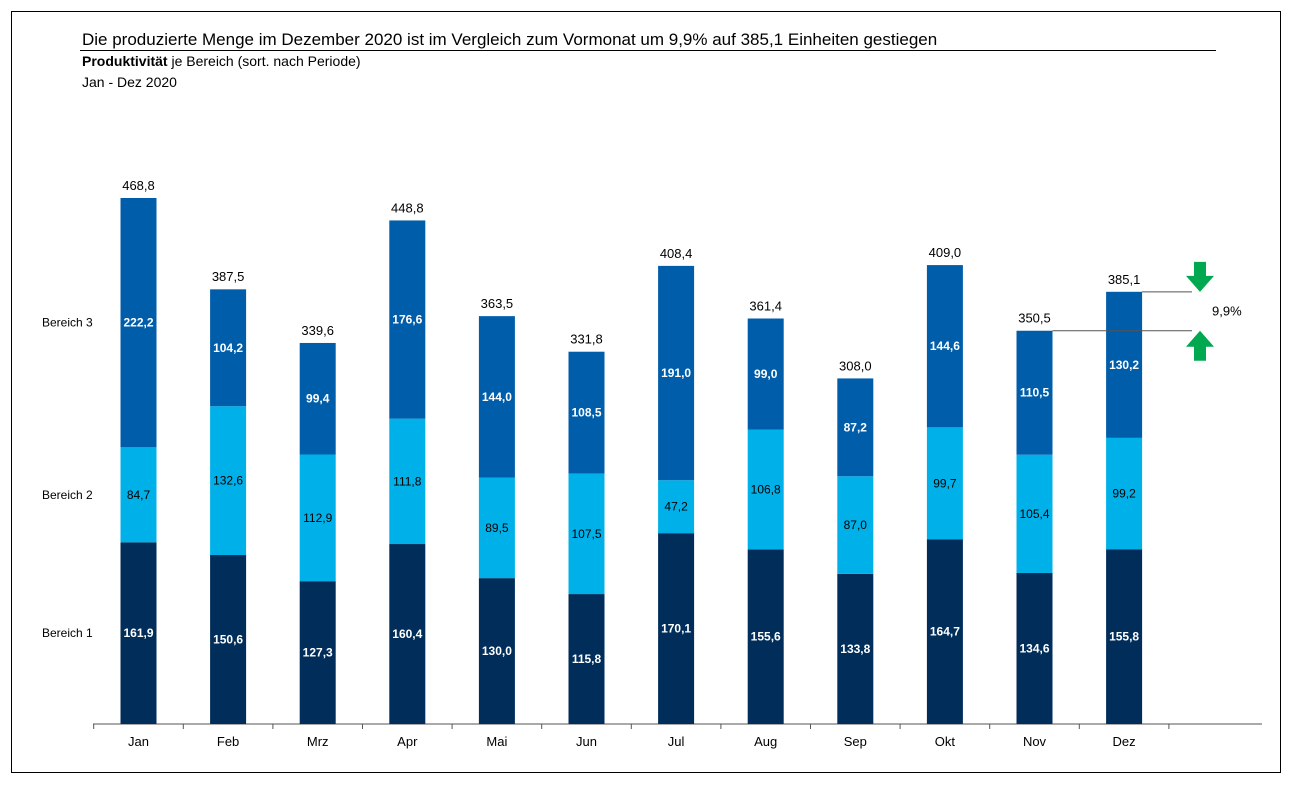 This screenshot has width=1294, height=787. I want to click on bar-segment-bereich-1-mai, so click(496, 651).